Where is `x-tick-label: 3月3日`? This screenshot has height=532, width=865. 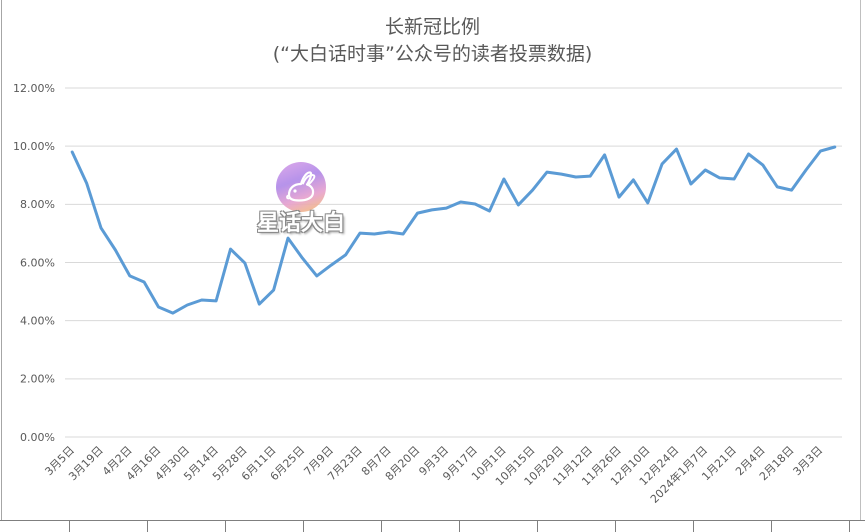 x-tick-label: 3月3日 is located at coordinates (808, 461).